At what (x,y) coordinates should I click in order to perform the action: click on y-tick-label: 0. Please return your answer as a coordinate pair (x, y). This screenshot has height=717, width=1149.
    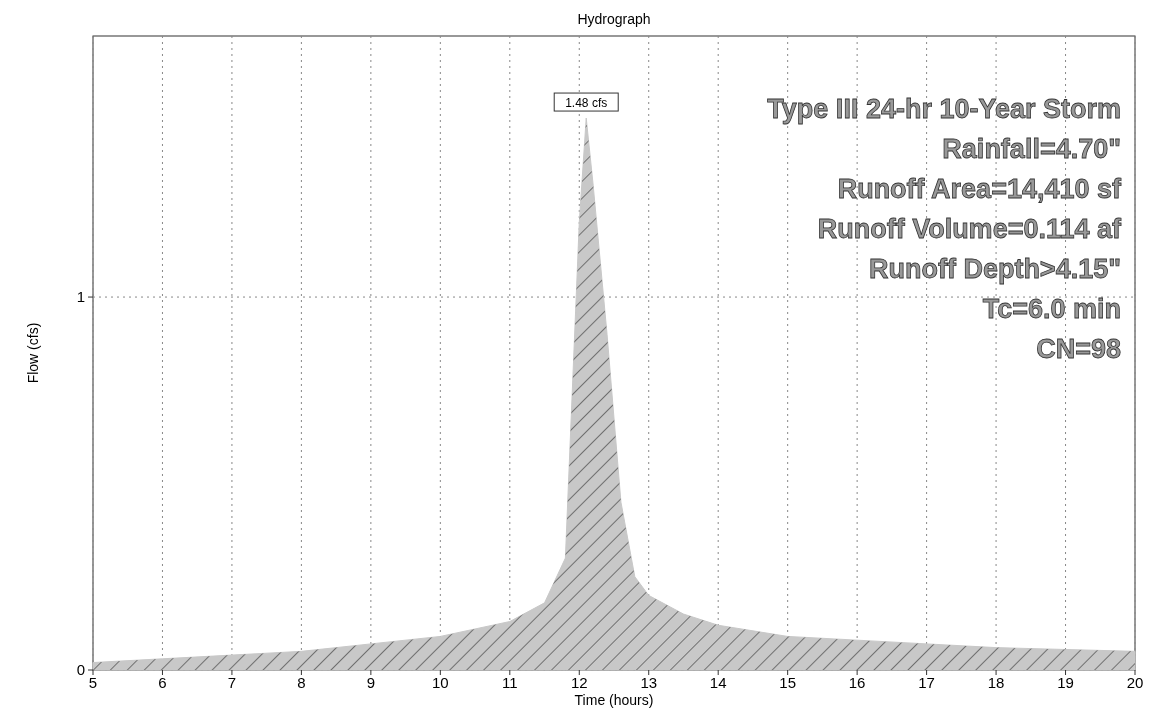
    Looking at the image, I should click on (80, 669).